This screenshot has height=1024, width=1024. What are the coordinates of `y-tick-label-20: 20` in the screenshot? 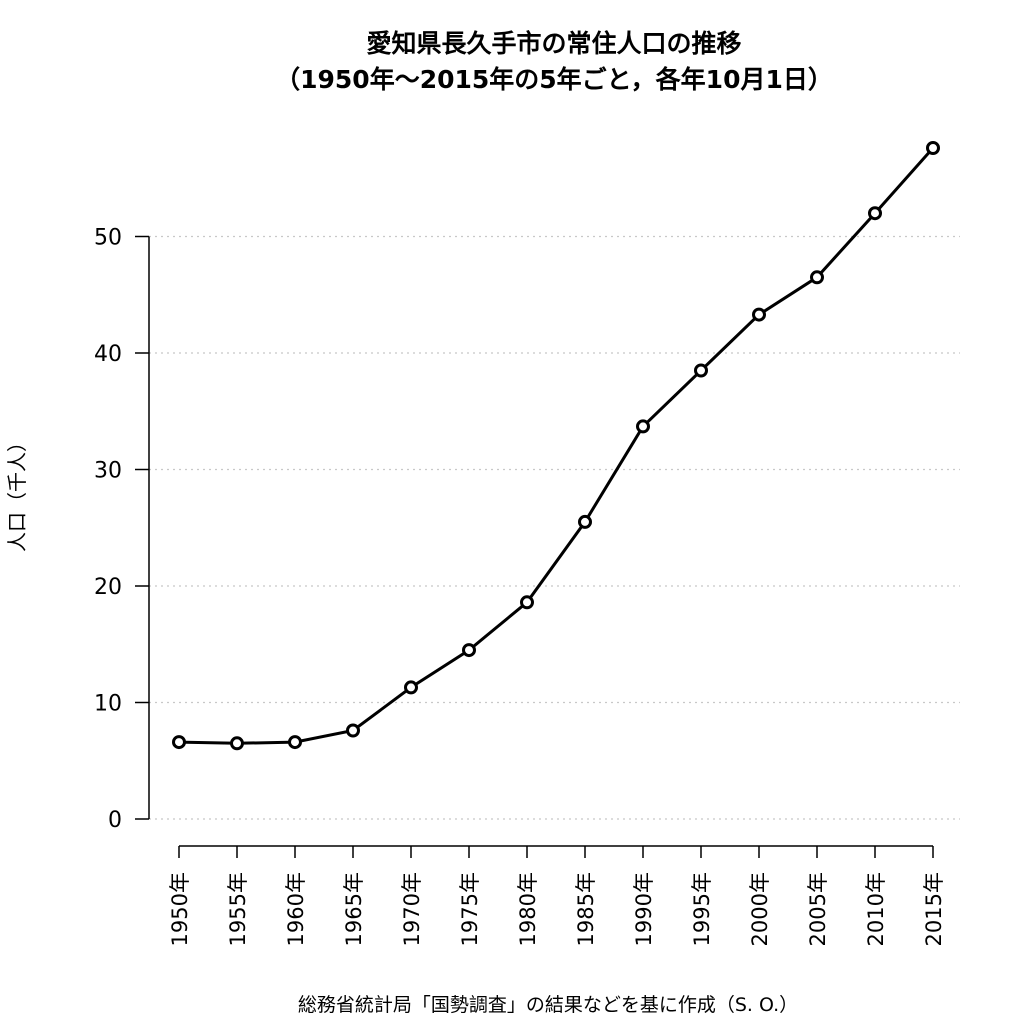 It's located at (108, 587).